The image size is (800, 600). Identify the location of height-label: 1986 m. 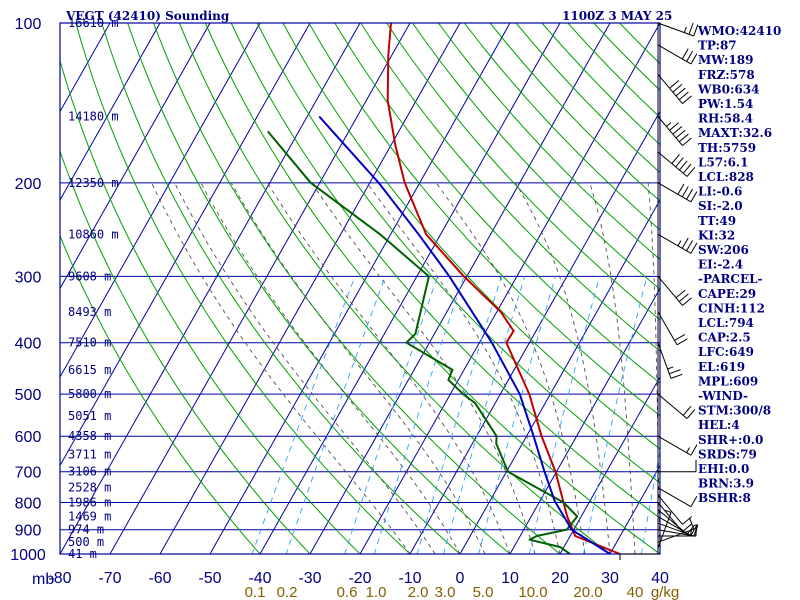
(89, 503).